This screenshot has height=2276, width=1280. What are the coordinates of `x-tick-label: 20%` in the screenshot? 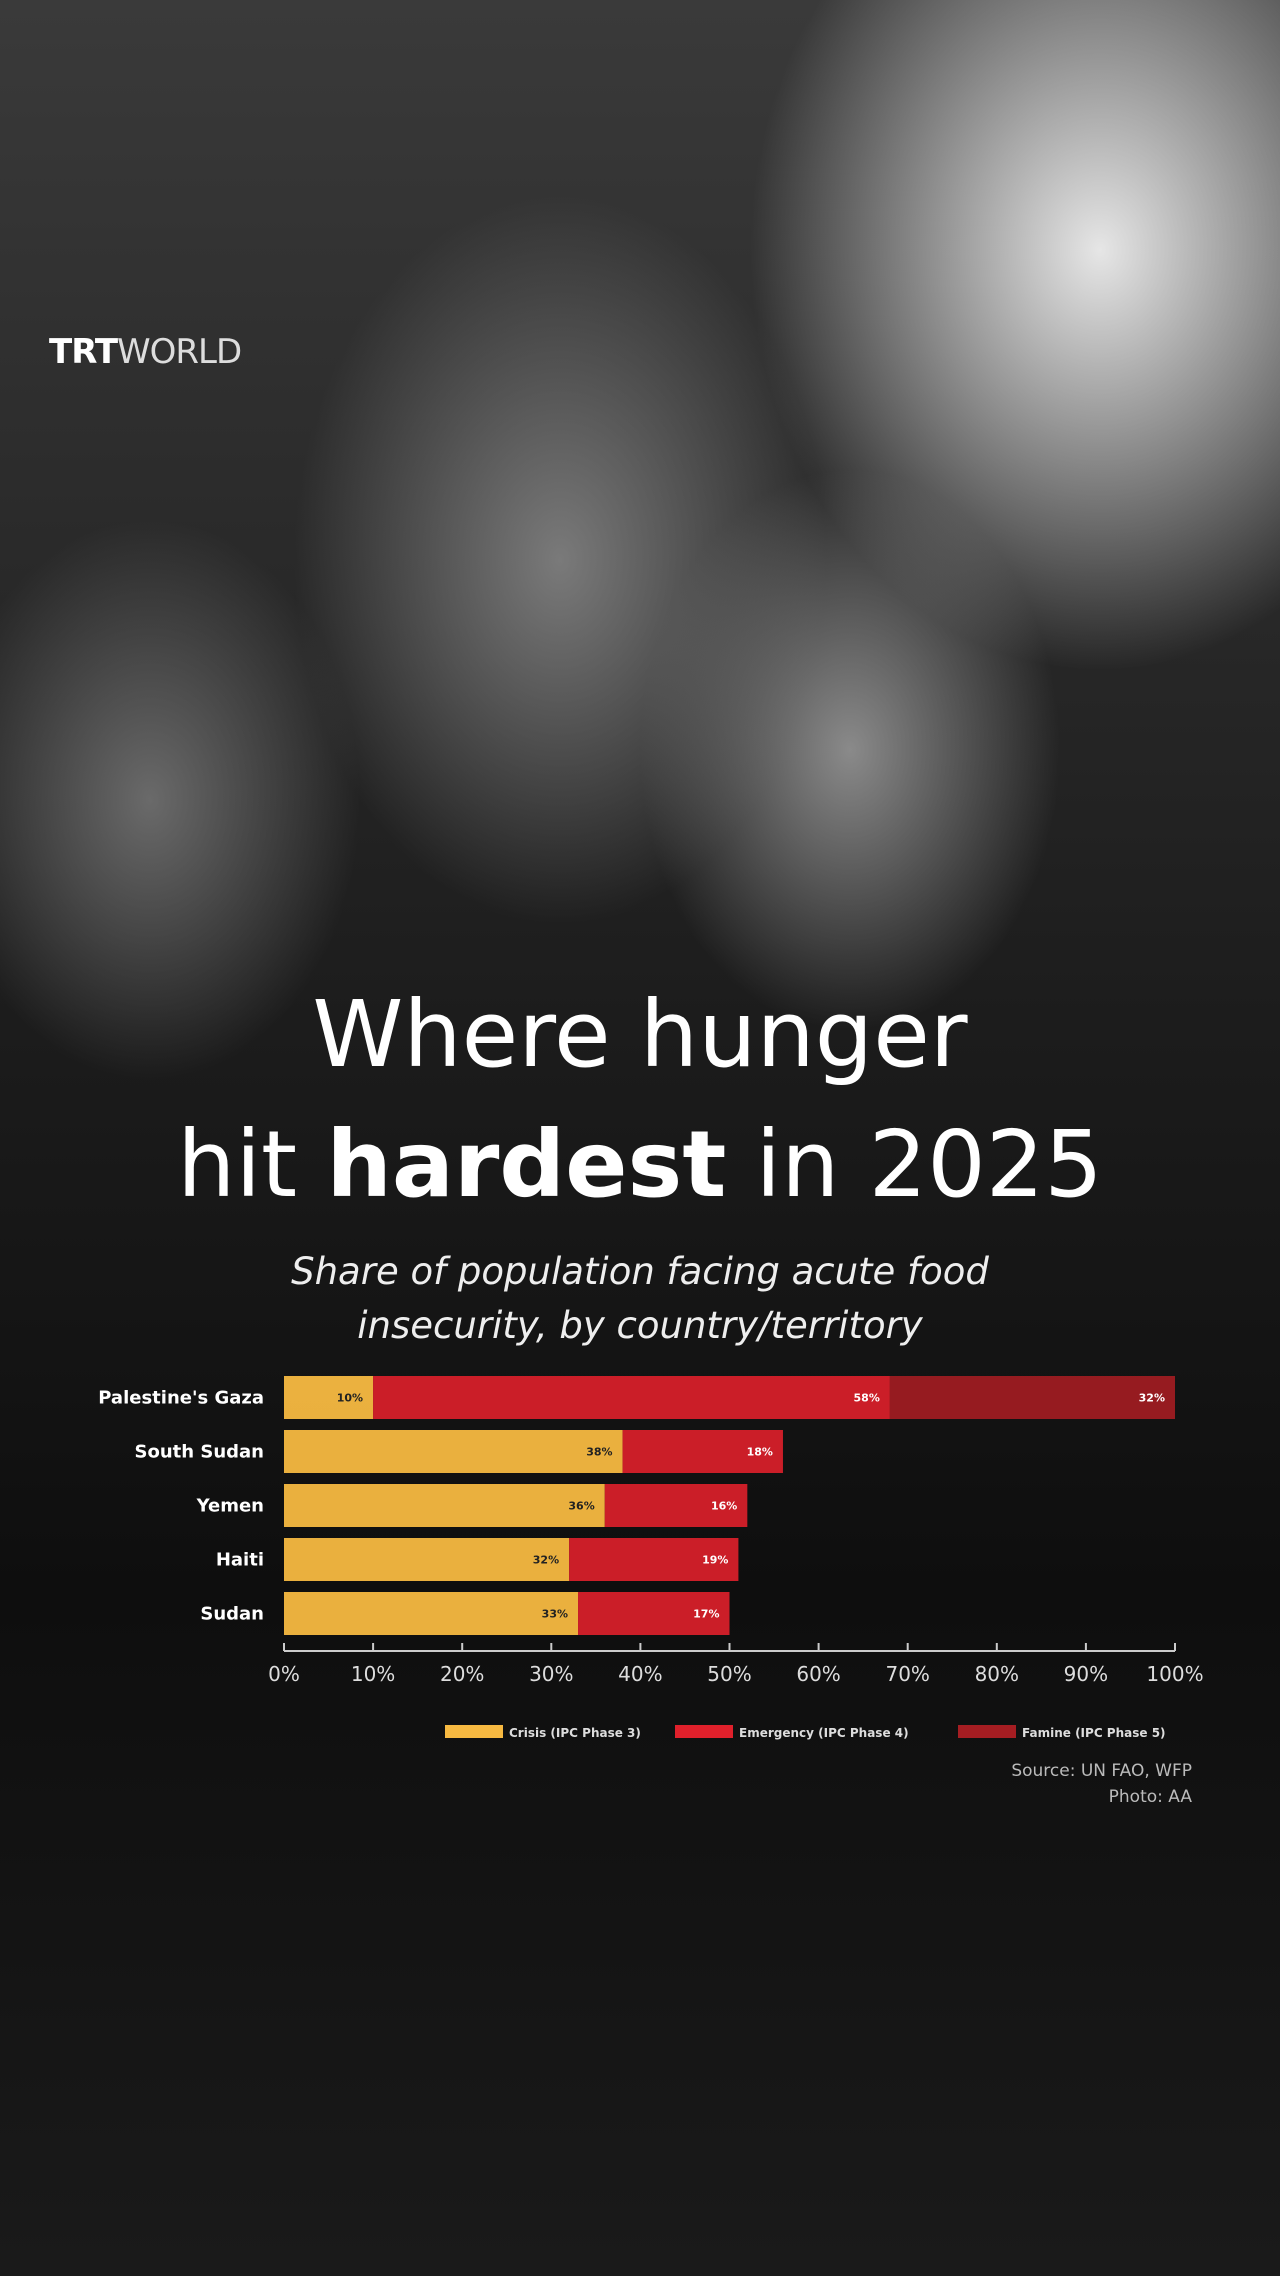 It's located at (462, 1674).